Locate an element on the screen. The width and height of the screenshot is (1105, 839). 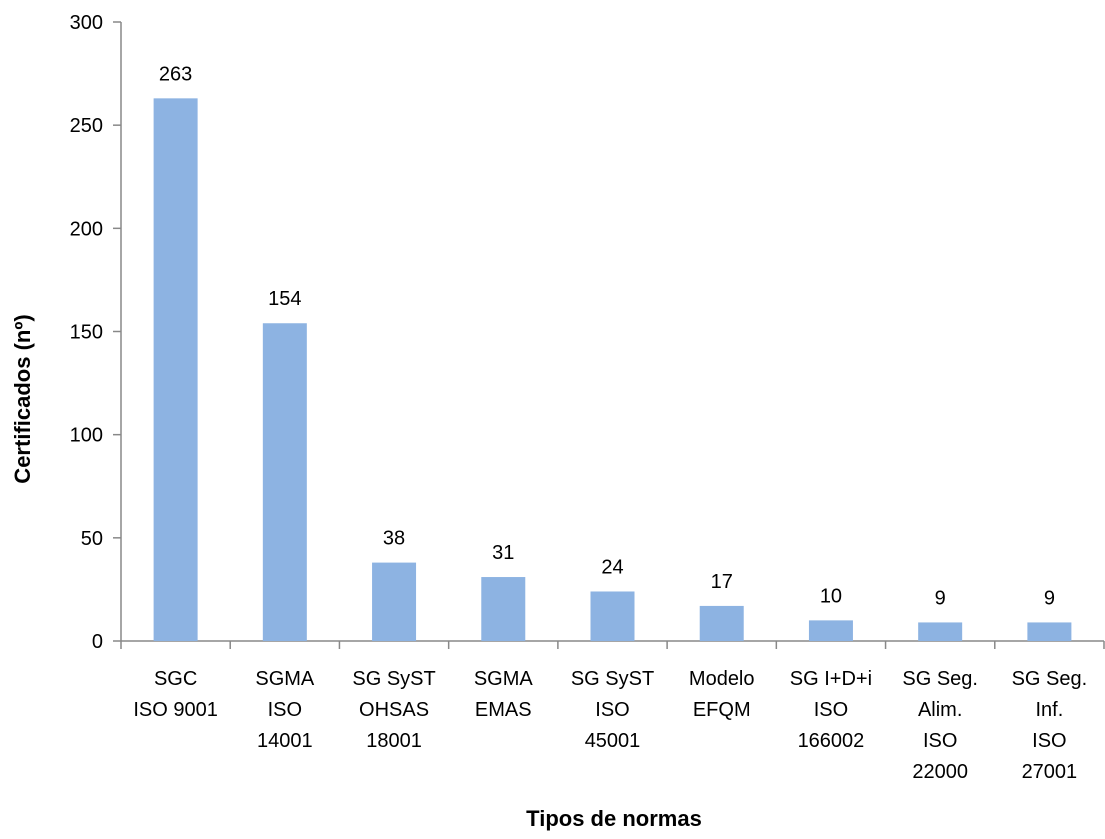
data-label: 154 is located at coordinates (284, 299).